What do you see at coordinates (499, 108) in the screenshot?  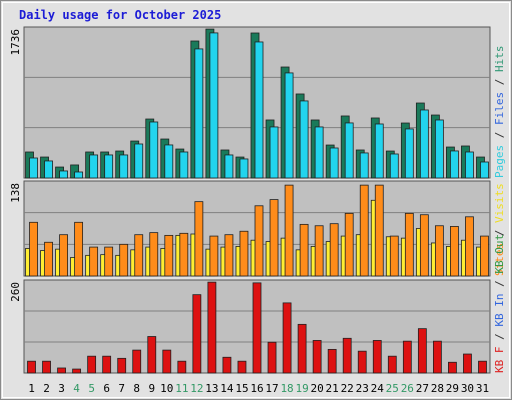 I see `legend-entry: Files` at bounding box center [499, 108].